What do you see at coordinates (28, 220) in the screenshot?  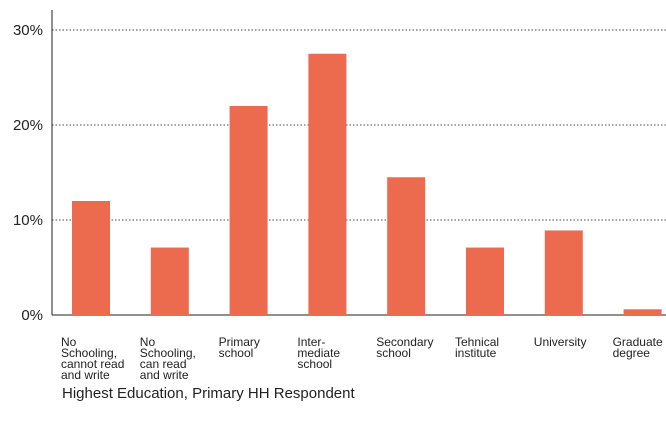 I see `y-tick-label: 10%` at bounding box center [28, 220].